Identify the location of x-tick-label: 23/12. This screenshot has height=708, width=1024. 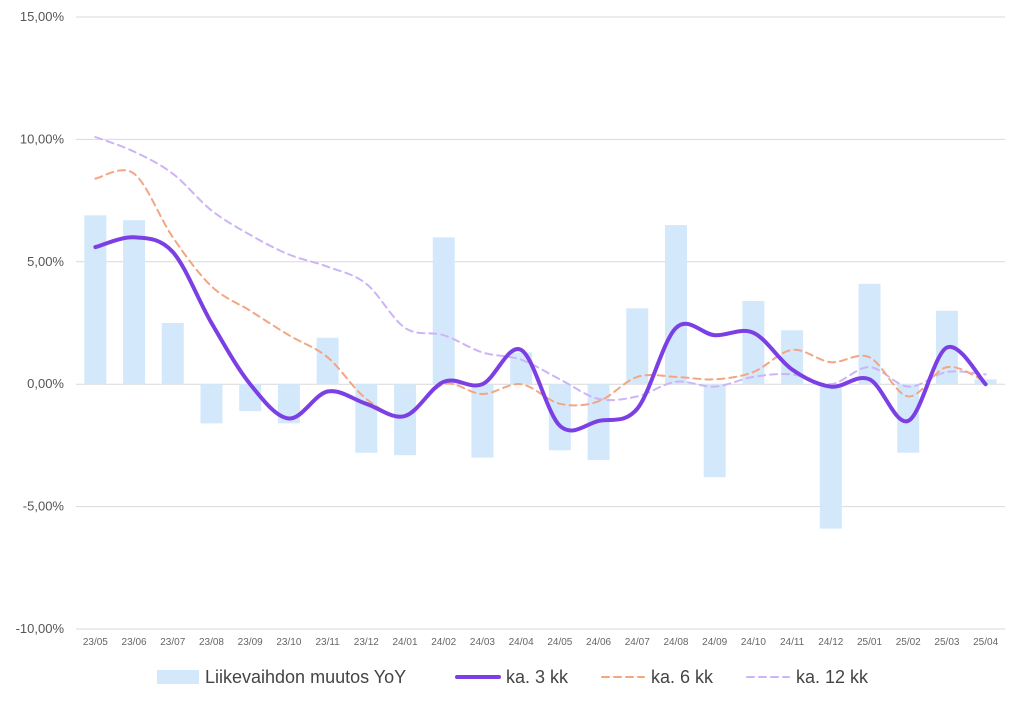
(366, 642).